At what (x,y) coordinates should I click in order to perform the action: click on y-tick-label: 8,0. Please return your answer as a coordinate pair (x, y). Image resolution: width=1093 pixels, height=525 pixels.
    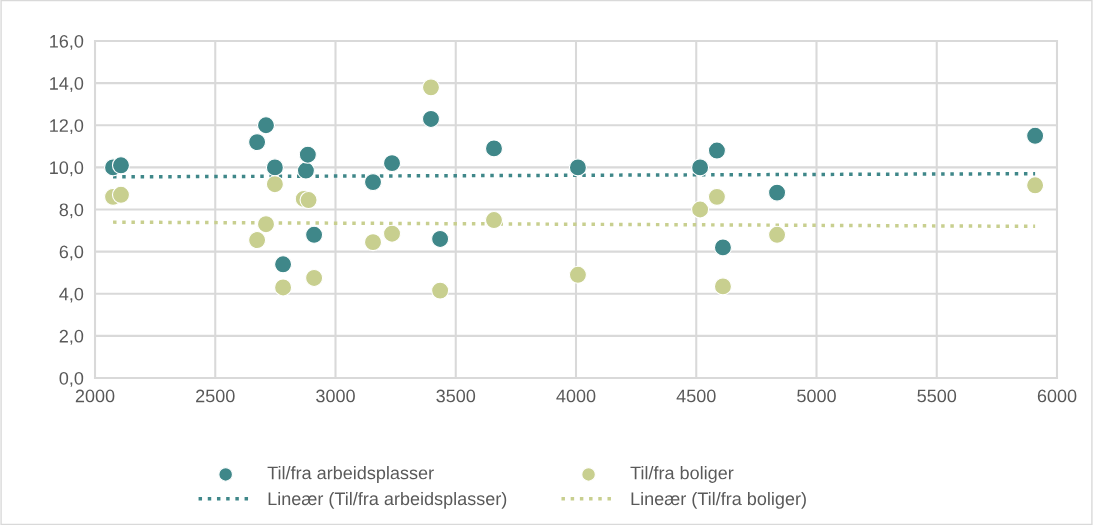
    Looking at the image, I should click on (71, 211).